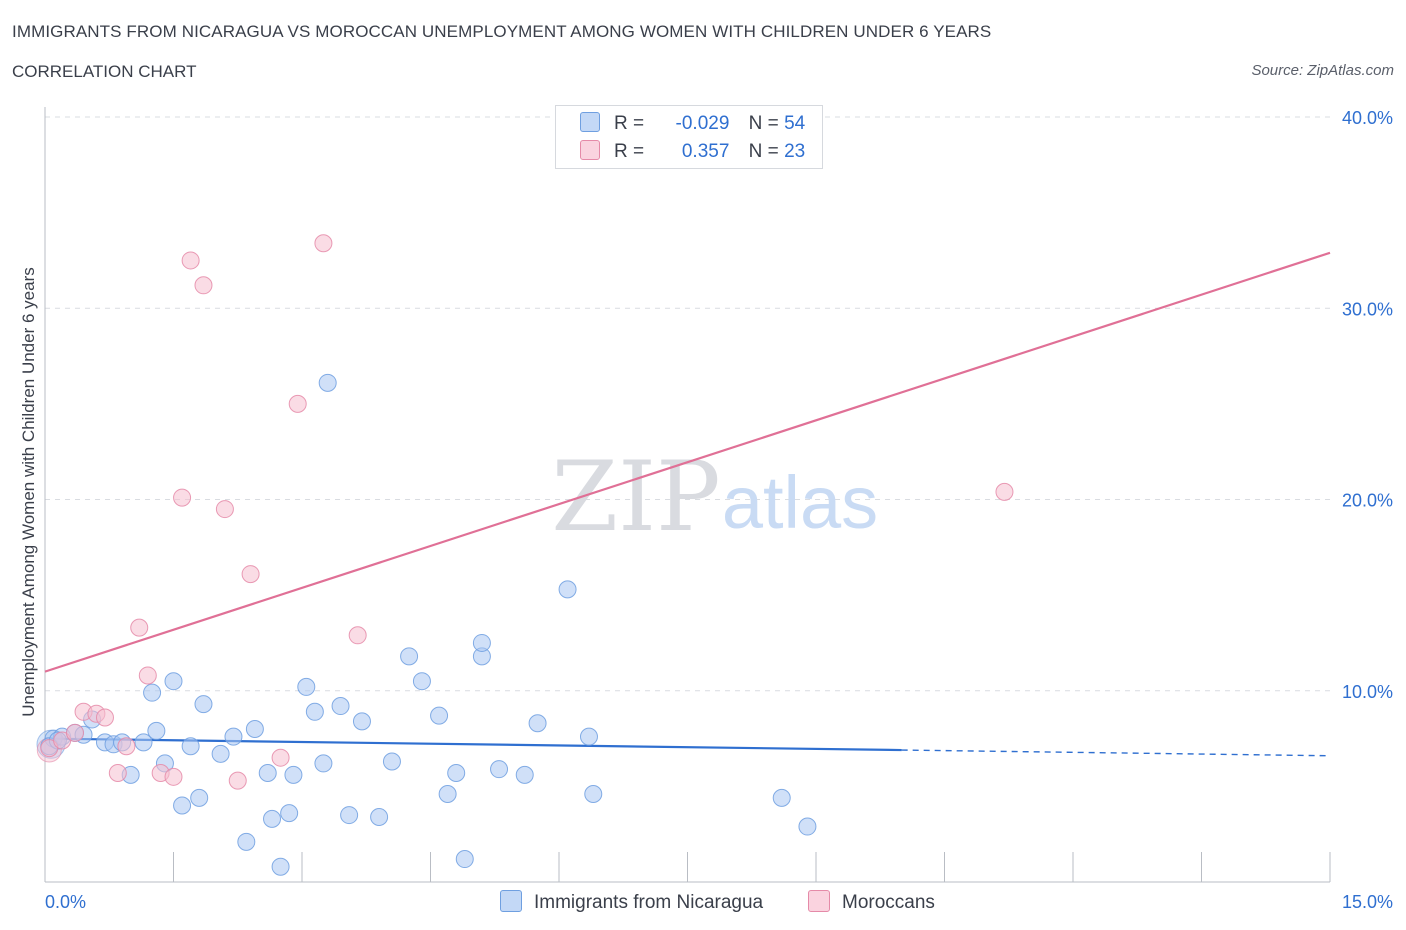 This screenshot has width=1406, height=930. What do you see at coordinates (819, 901) in the screenshot?
I see `series-swatch-moroccans` at bounding box center [819, 901].